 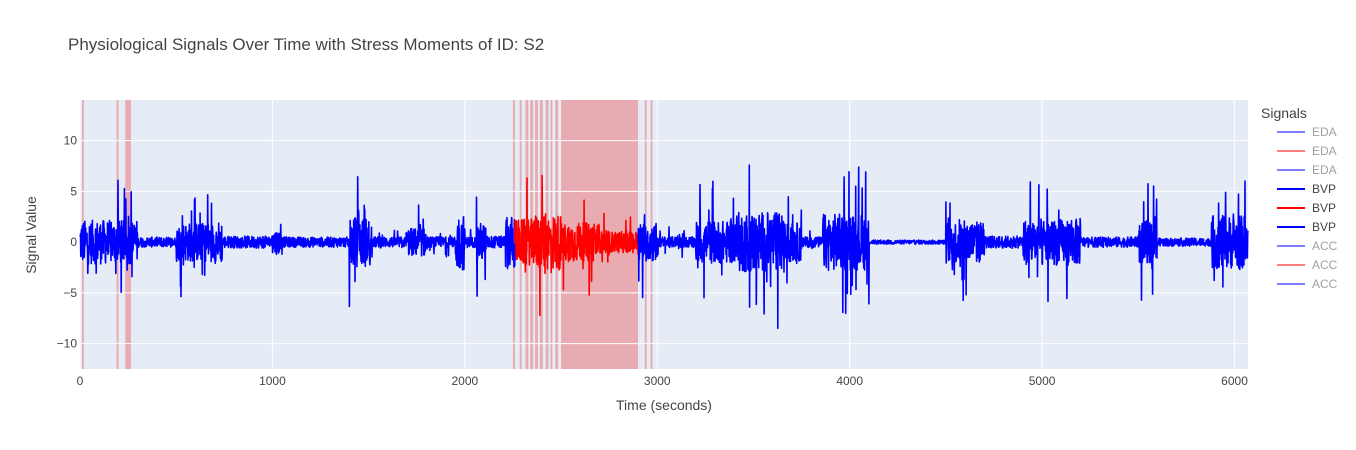 What do you see at coordinates (80, 381) in the screenshot?
I see `x-tick-label: 0` at bounding box center [80, 381].